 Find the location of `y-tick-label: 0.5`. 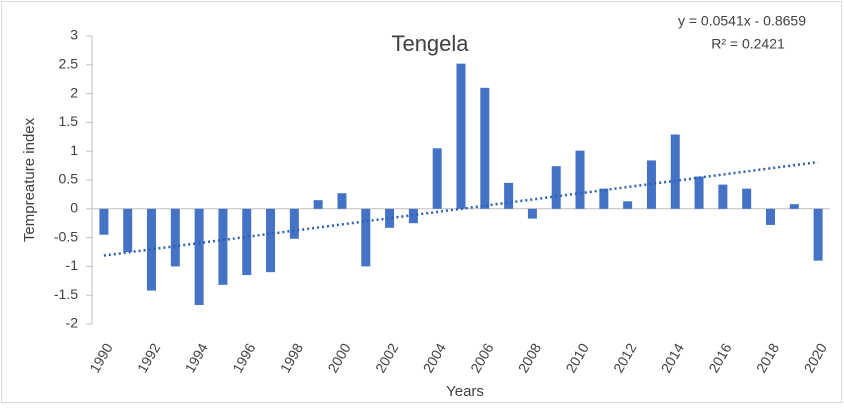

y-tick-label: 0.5 is located at coordinates (69, 179).